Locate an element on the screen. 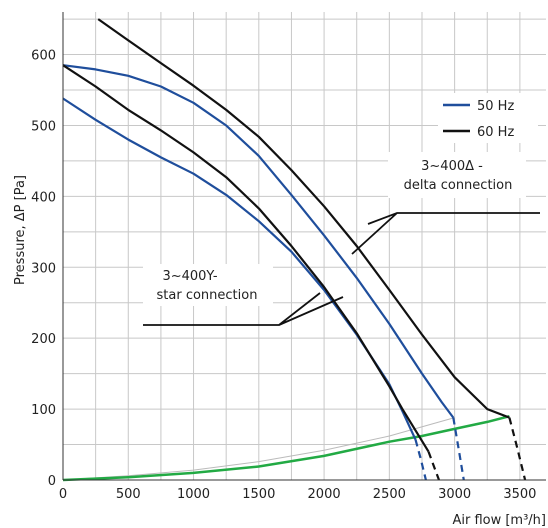  x-tick-label: 1500 is located at coordinates (258, 494).